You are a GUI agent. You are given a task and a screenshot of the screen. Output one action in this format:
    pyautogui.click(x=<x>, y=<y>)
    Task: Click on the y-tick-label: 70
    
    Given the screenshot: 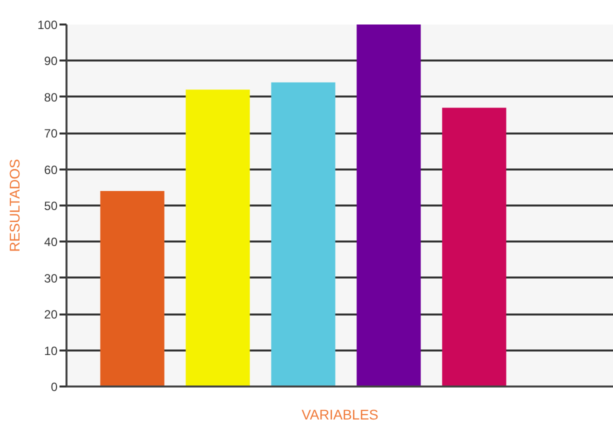 What is the action you would take?
    pyautogui.click(x=51, y=133)
    